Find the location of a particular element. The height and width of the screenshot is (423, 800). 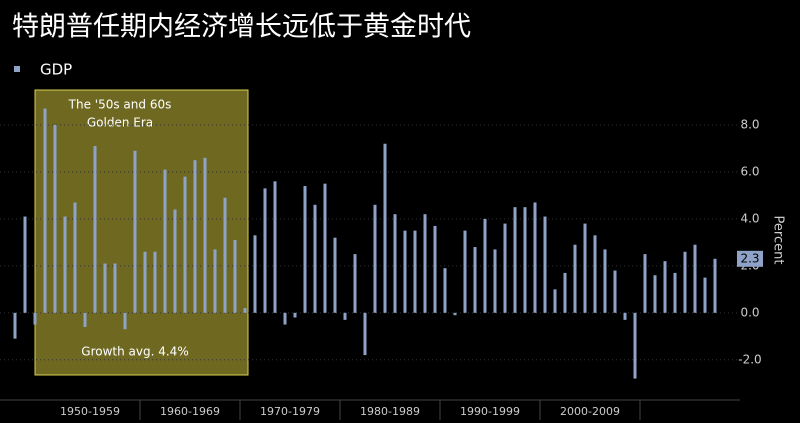

last-value-label: 2.3 is located at coordinates (749, 258).